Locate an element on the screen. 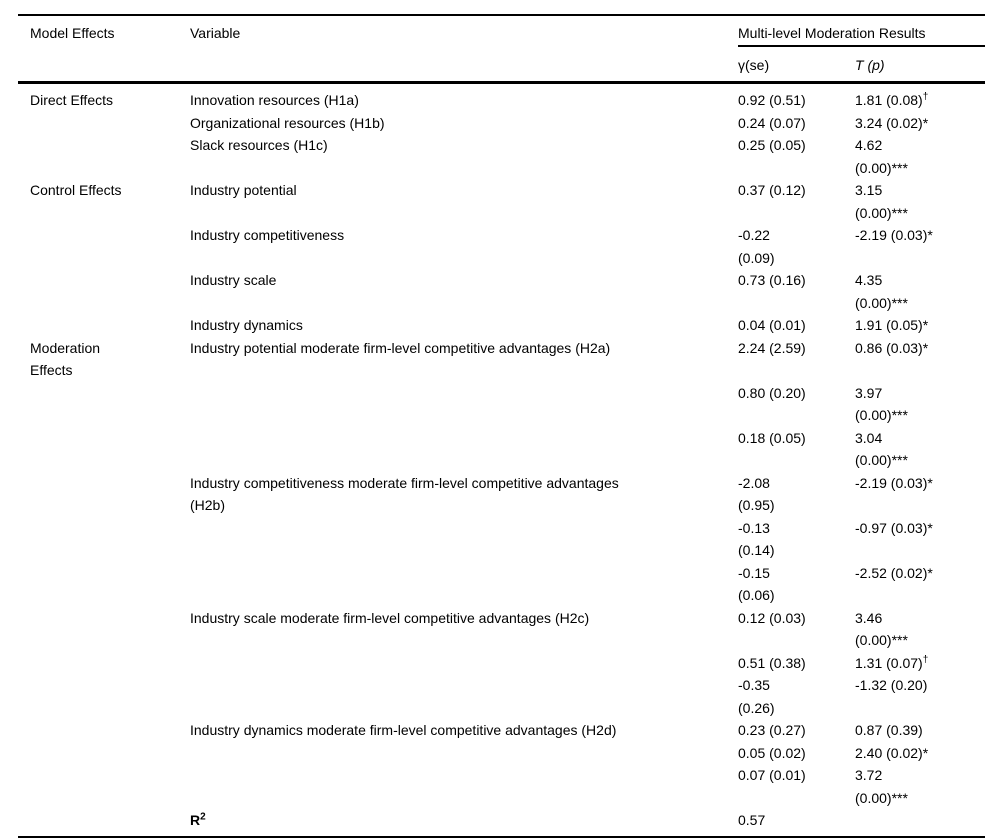  table-row: 0.80 (0.20) 3.97 (0.00)*** is located at coordinates (501, 404).